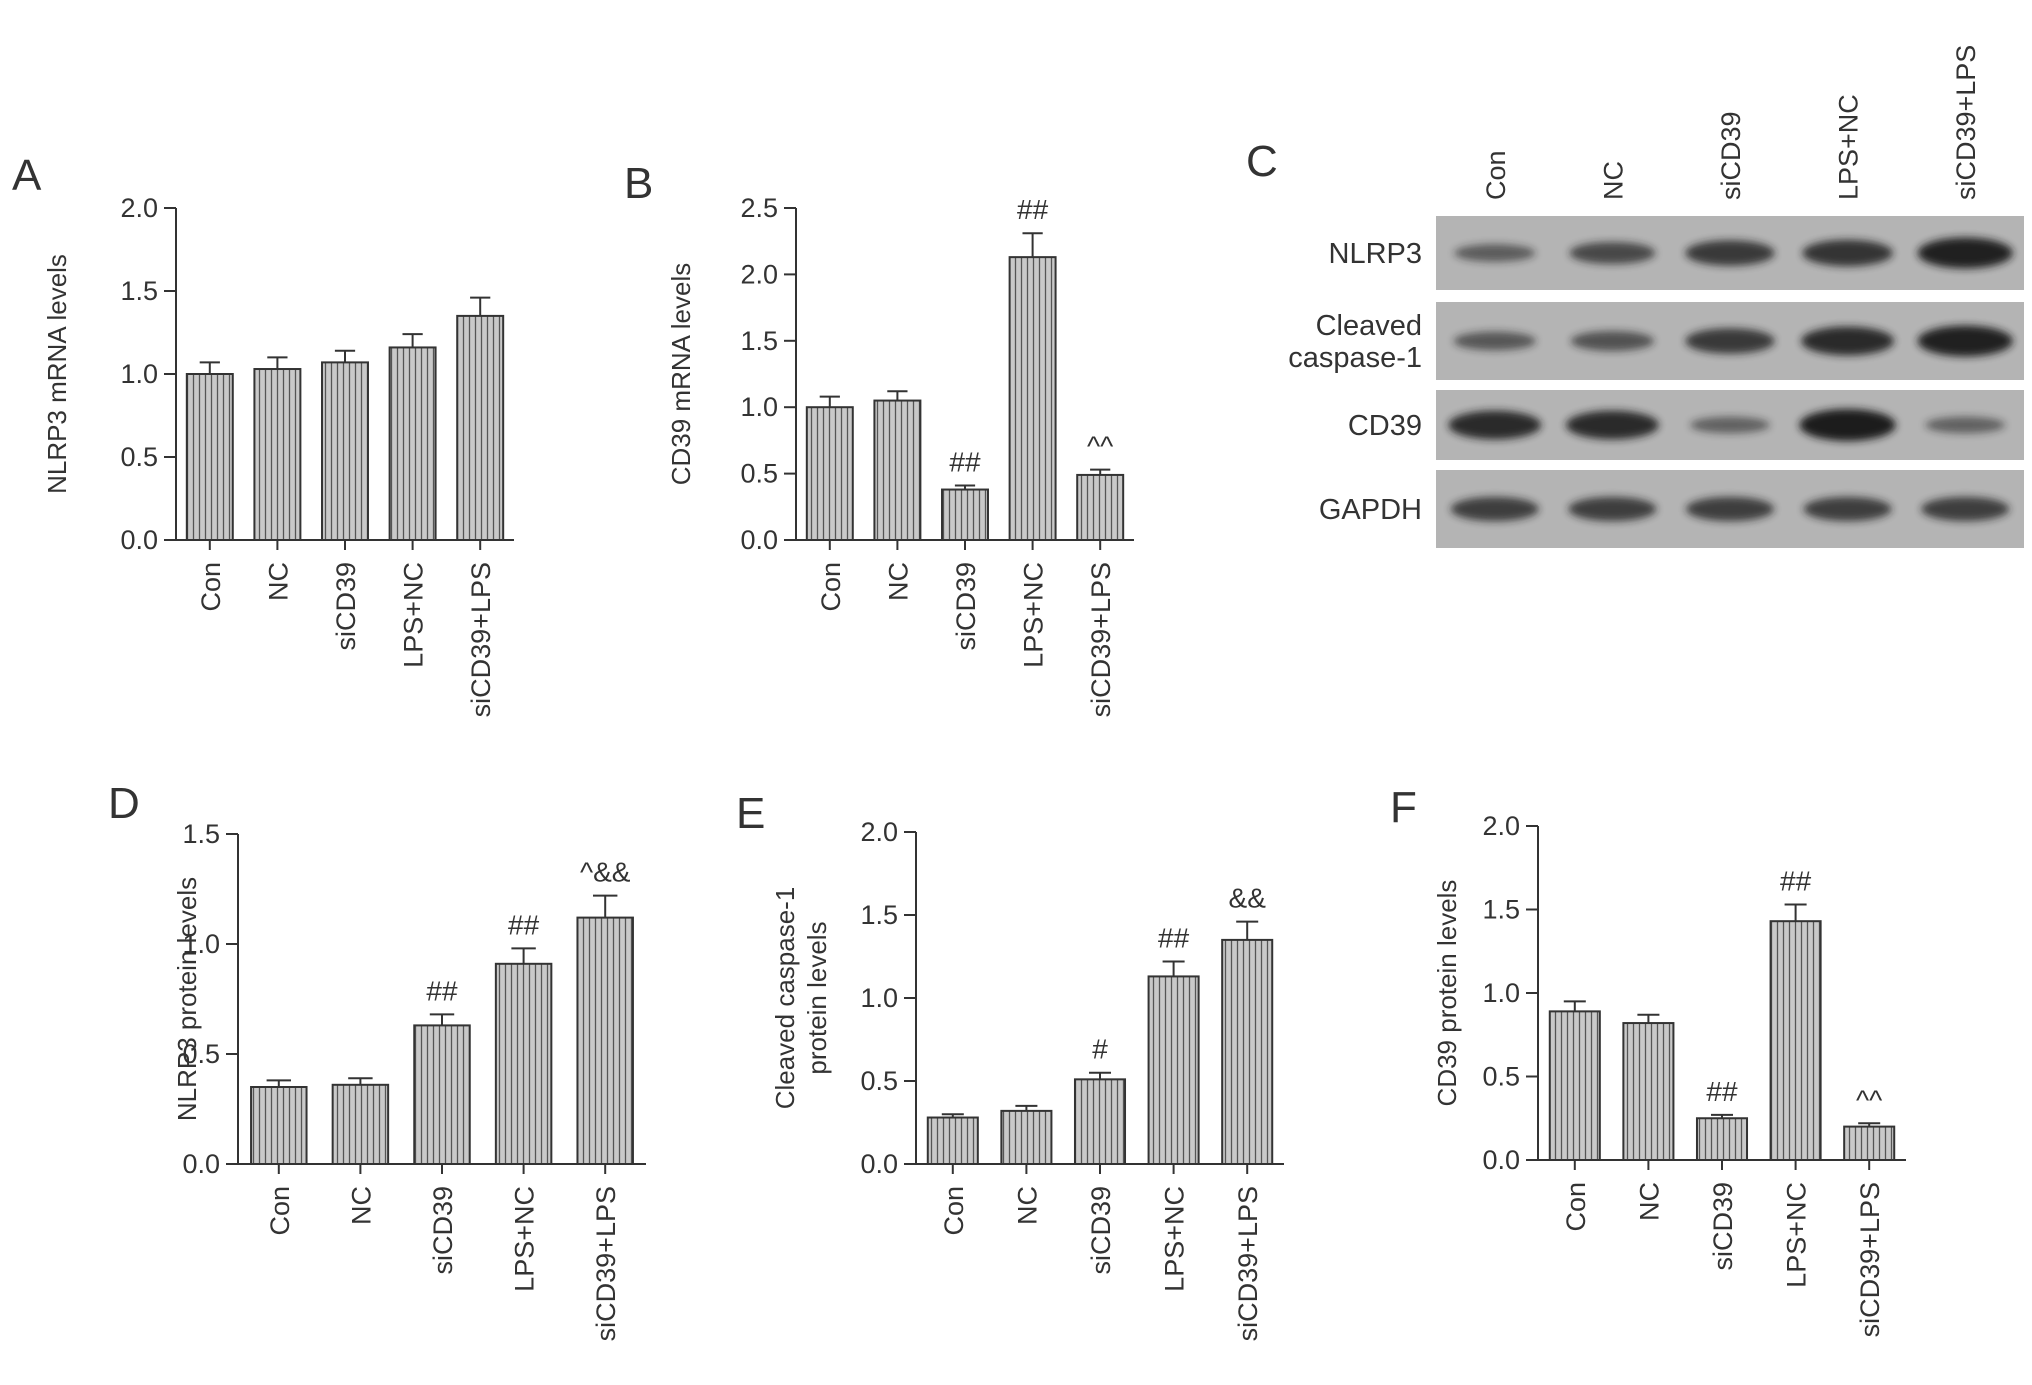 This screenshot has width=2032, height=1385. Describe the element at coordinates (817, 997) in the screenshot. I see `y-axis-label: protein levels` at that location.